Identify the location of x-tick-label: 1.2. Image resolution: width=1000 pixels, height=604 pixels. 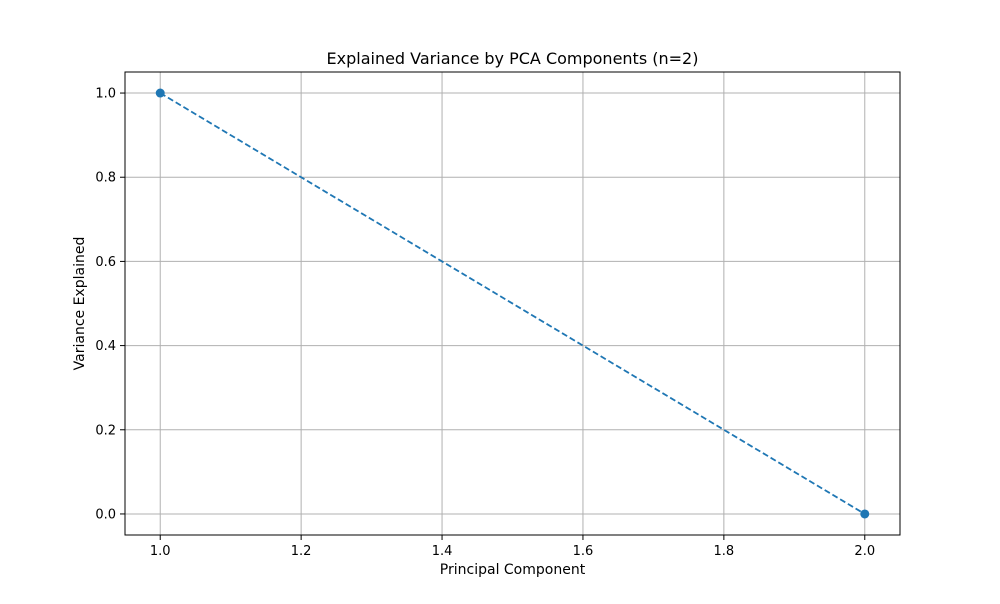
(301, 551).